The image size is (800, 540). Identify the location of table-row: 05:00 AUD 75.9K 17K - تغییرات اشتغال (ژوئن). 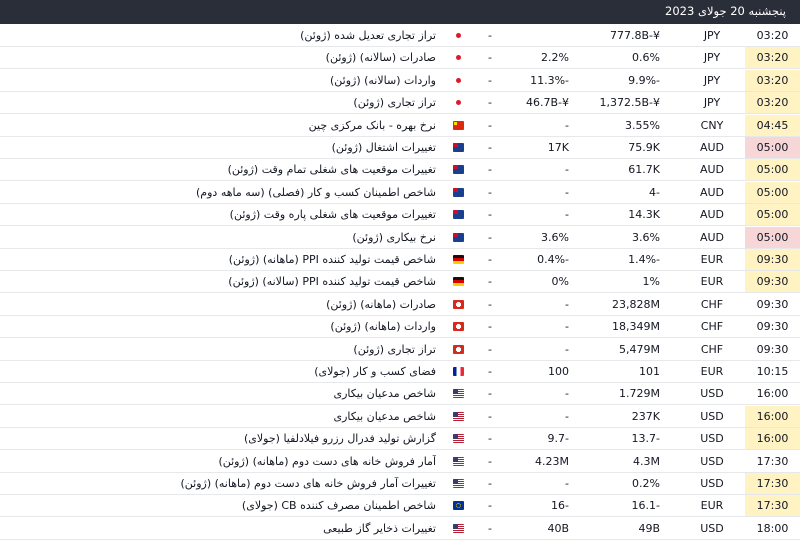
(400, 148).